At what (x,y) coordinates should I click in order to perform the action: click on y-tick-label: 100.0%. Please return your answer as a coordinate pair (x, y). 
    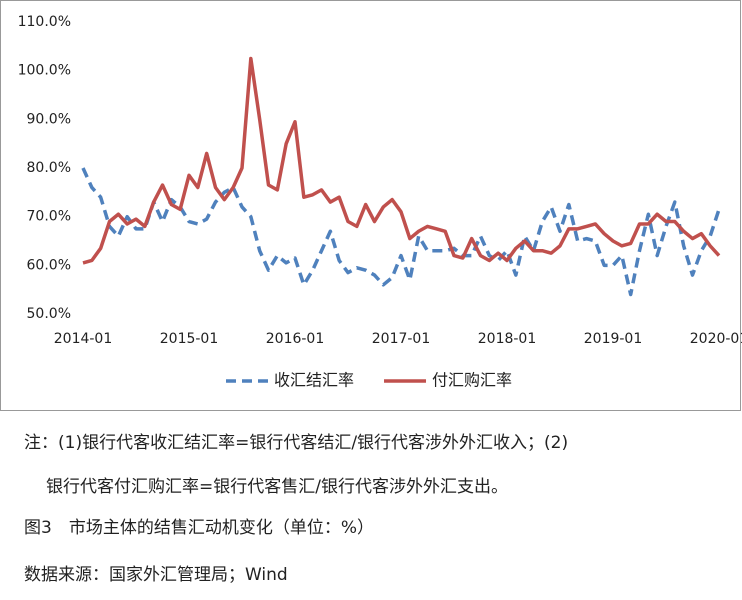
    Looking at the image, I should click on (44, 71).